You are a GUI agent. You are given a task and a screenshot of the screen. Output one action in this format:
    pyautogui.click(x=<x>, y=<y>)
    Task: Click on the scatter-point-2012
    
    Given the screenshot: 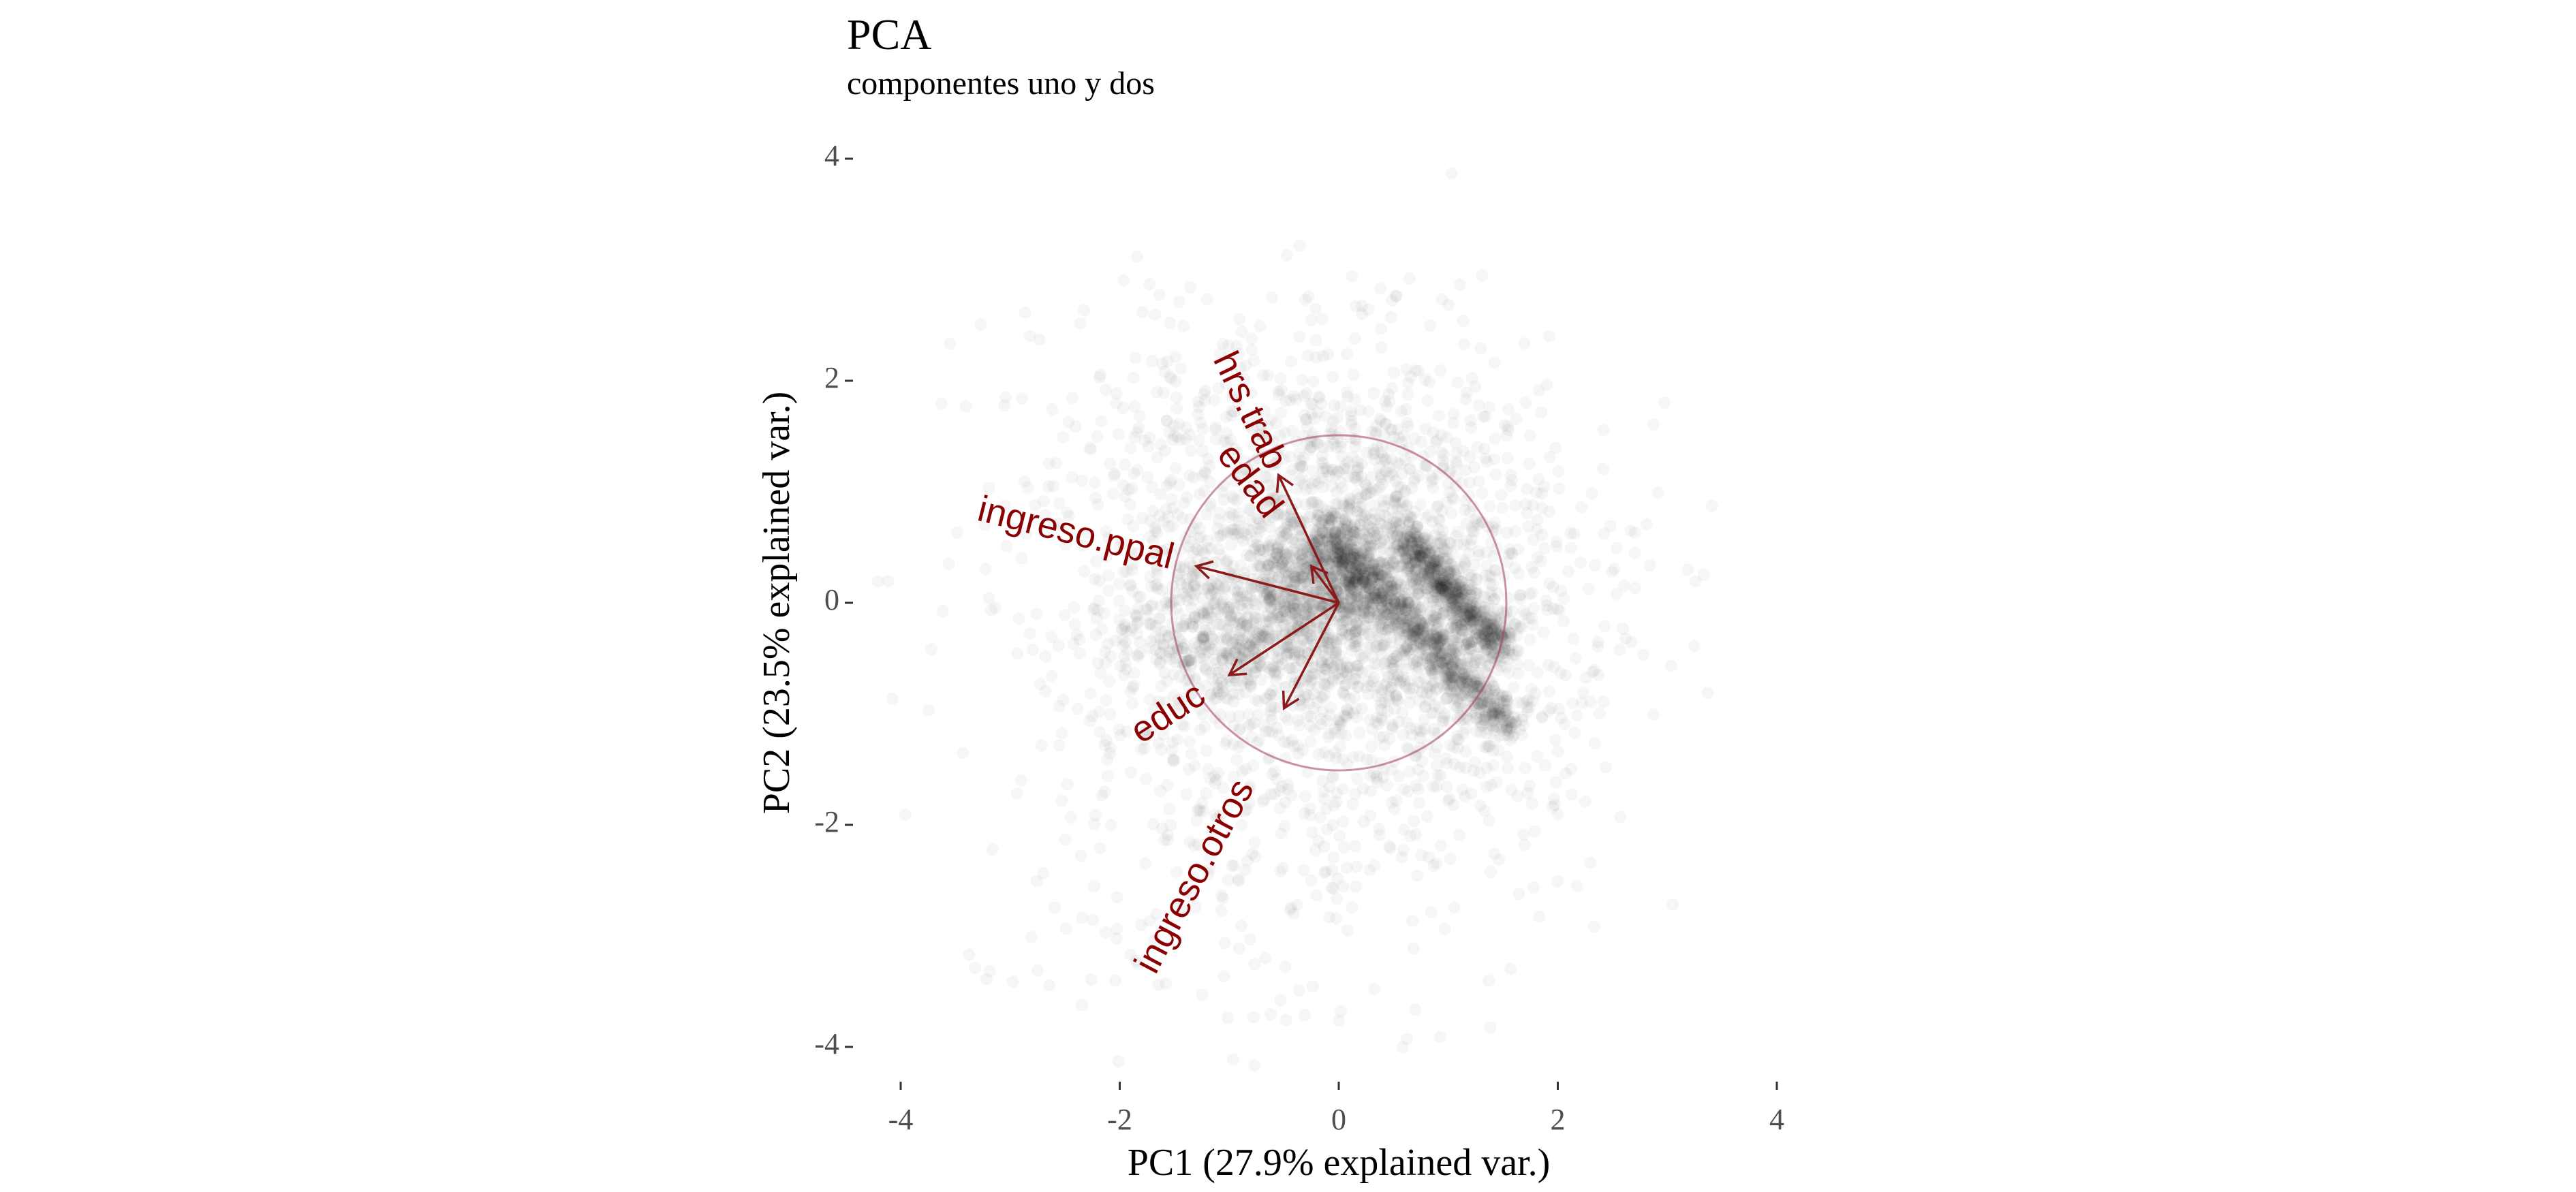 What is the action you would take?
    pyautogui.click(x=1347, y=764)
    